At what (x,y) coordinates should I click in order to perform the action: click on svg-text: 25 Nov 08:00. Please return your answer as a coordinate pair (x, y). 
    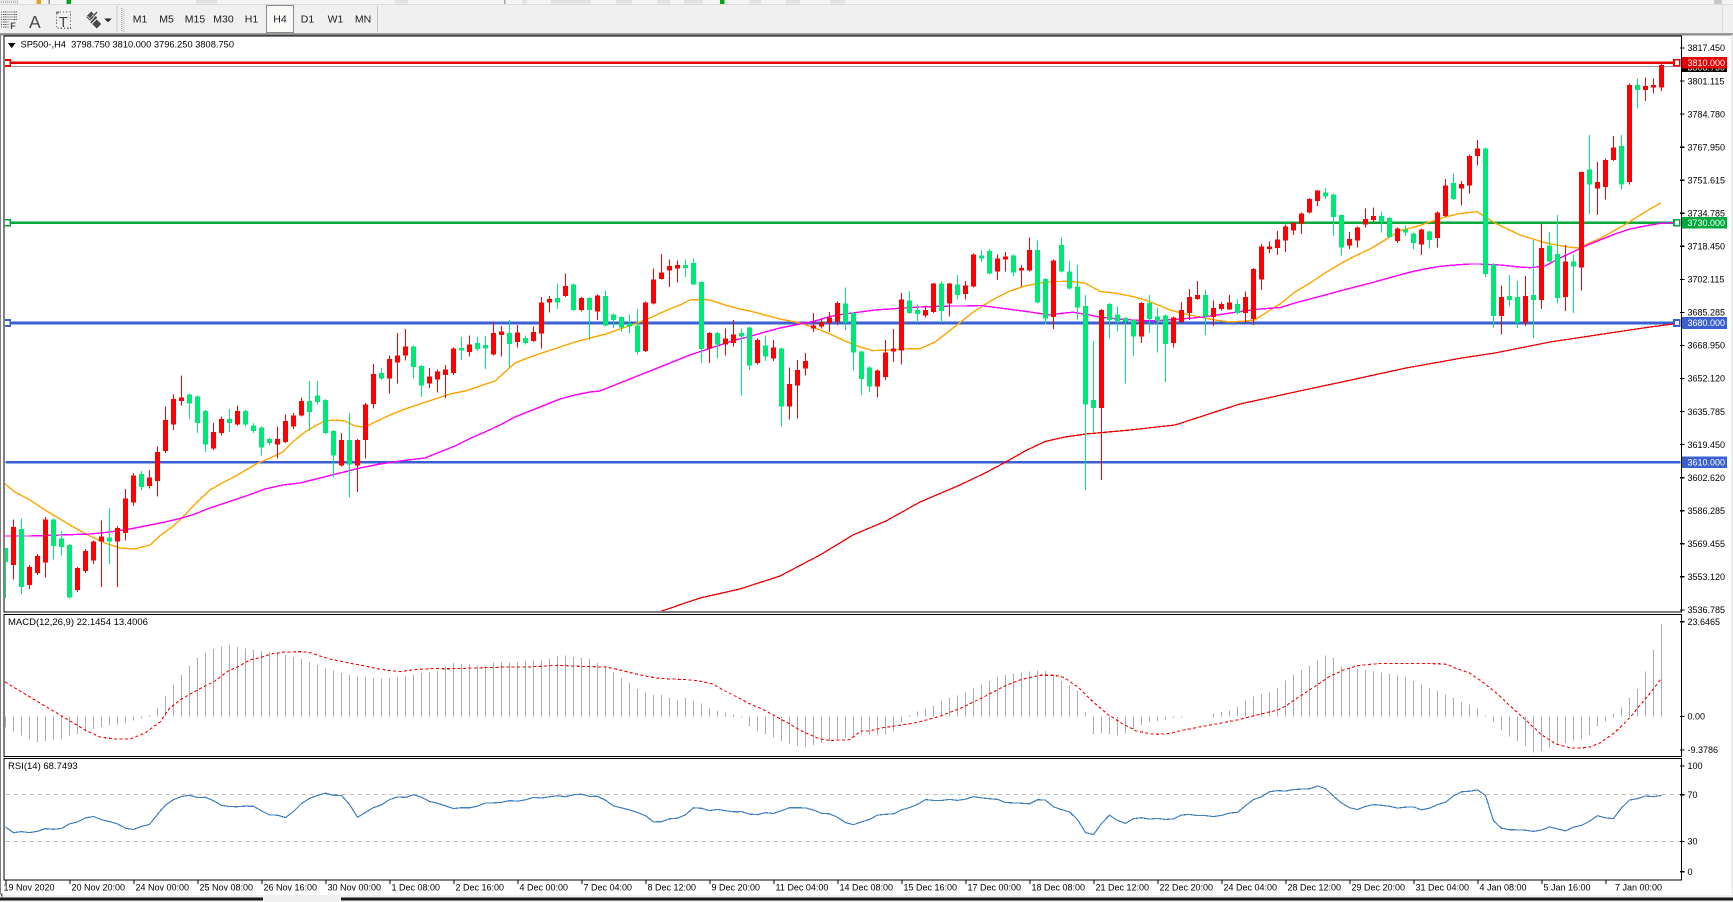
    Looking at the image, I should click on (227, 888).